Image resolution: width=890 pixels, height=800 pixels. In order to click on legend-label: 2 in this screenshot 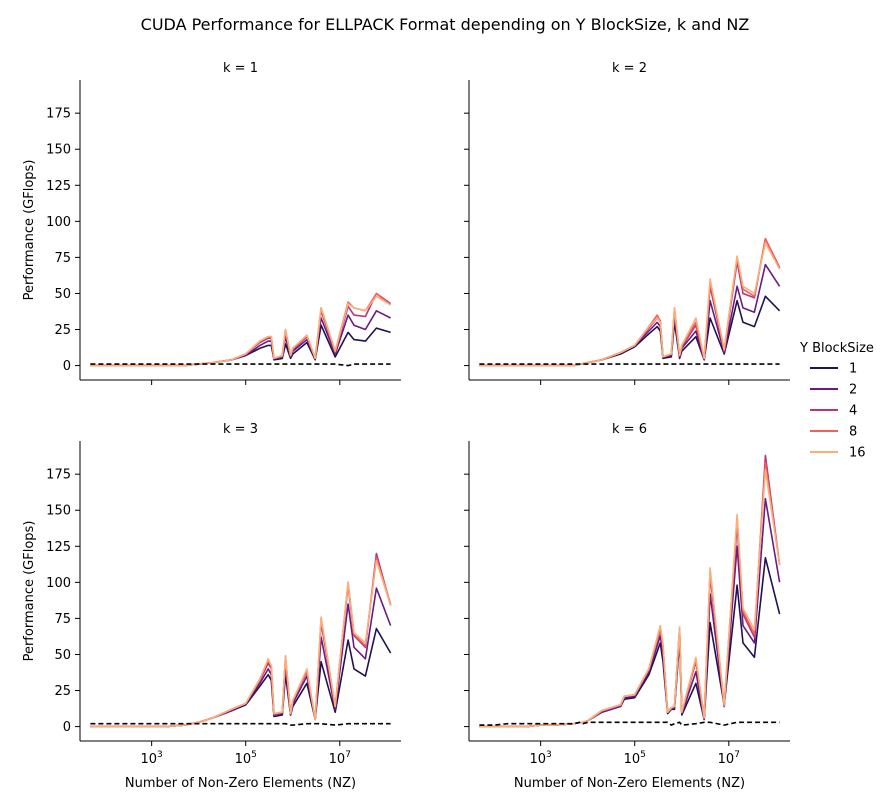, I will do `click(853, 390)`.